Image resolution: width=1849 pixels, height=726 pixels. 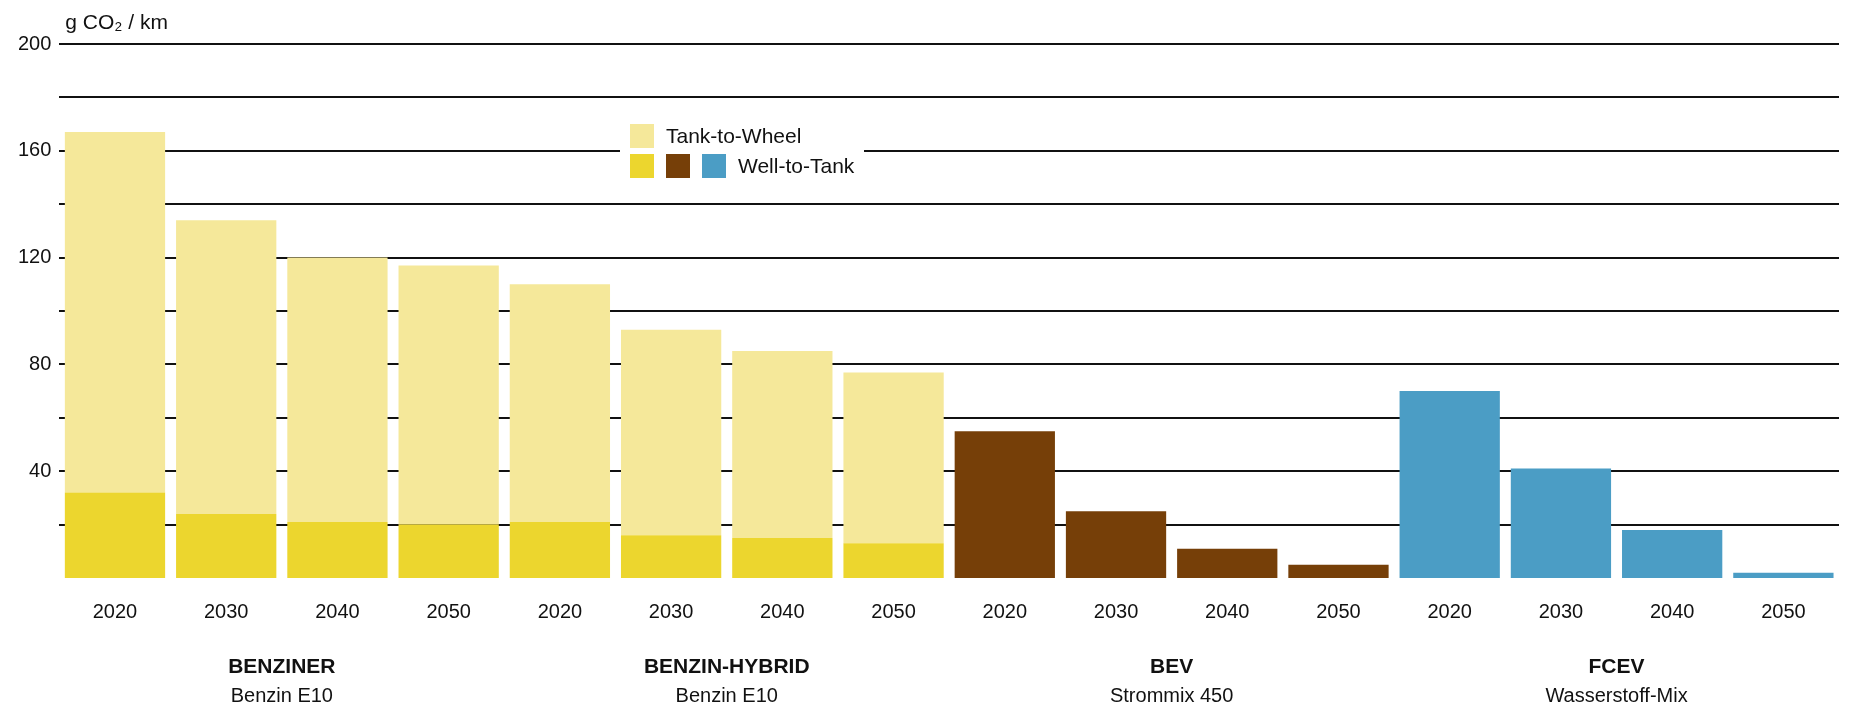 What do you see at coordinates (1171, 695) in the screenshot?
I see `text: Strommix 450` at bounding box center [1171, 695].